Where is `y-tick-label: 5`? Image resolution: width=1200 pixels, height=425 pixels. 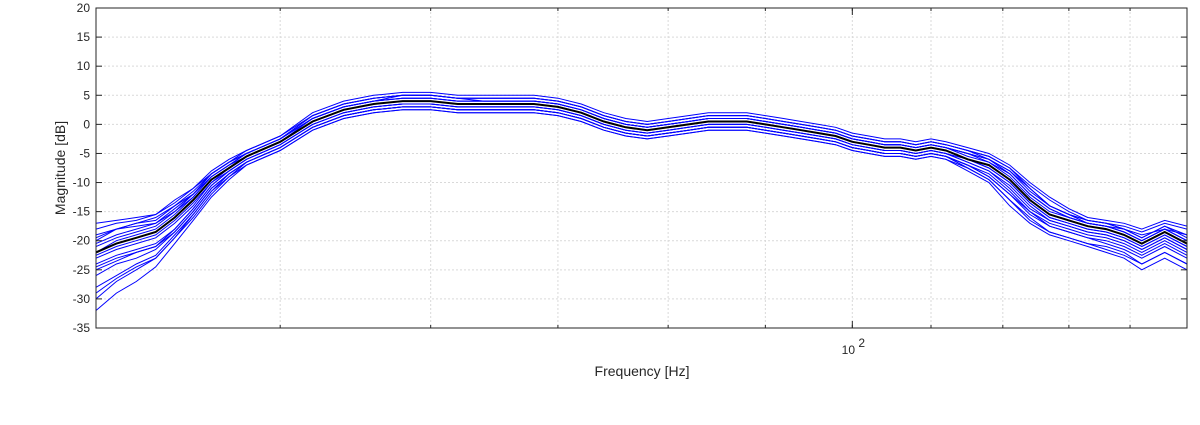 y-tick-label: 5 is located at coordinates (86, 95).